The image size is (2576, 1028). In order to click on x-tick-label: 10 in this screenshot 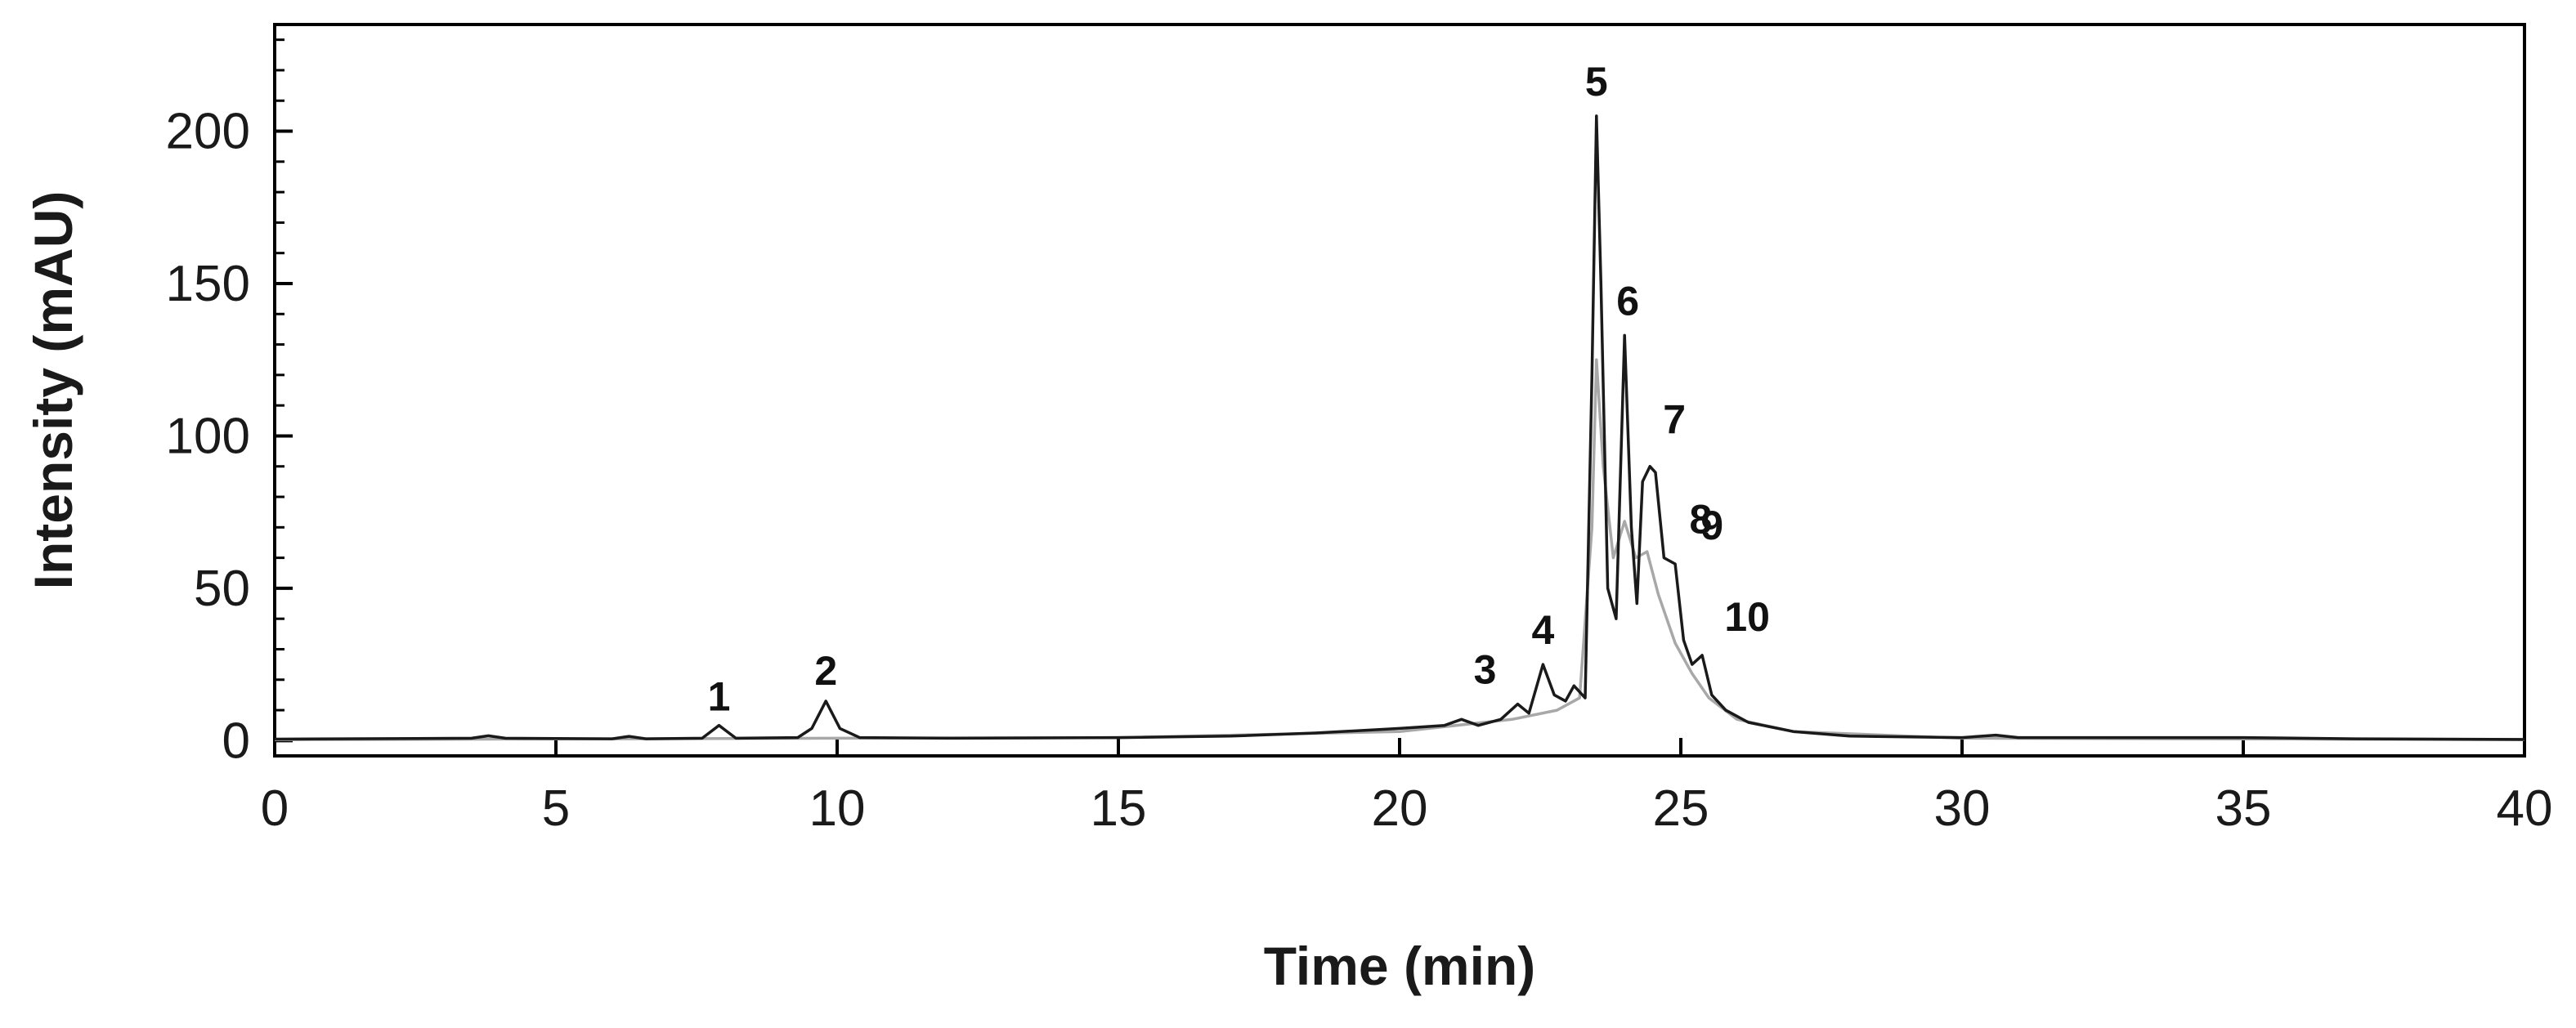, I will do `click(838, 808)`.